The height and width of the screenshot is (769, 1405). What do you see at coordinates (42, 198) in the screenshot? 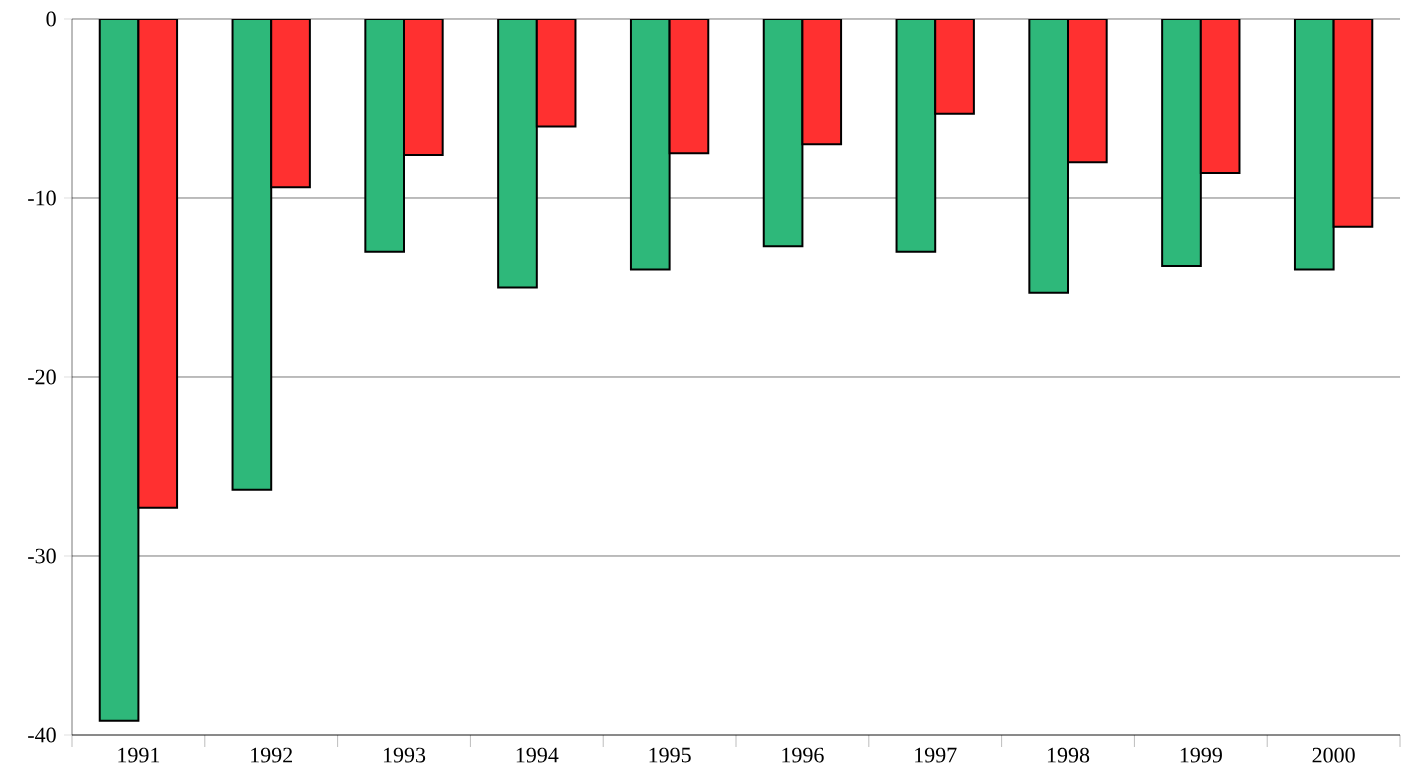
I see `y-tick-label: -10` at bounding box center [42, 198].